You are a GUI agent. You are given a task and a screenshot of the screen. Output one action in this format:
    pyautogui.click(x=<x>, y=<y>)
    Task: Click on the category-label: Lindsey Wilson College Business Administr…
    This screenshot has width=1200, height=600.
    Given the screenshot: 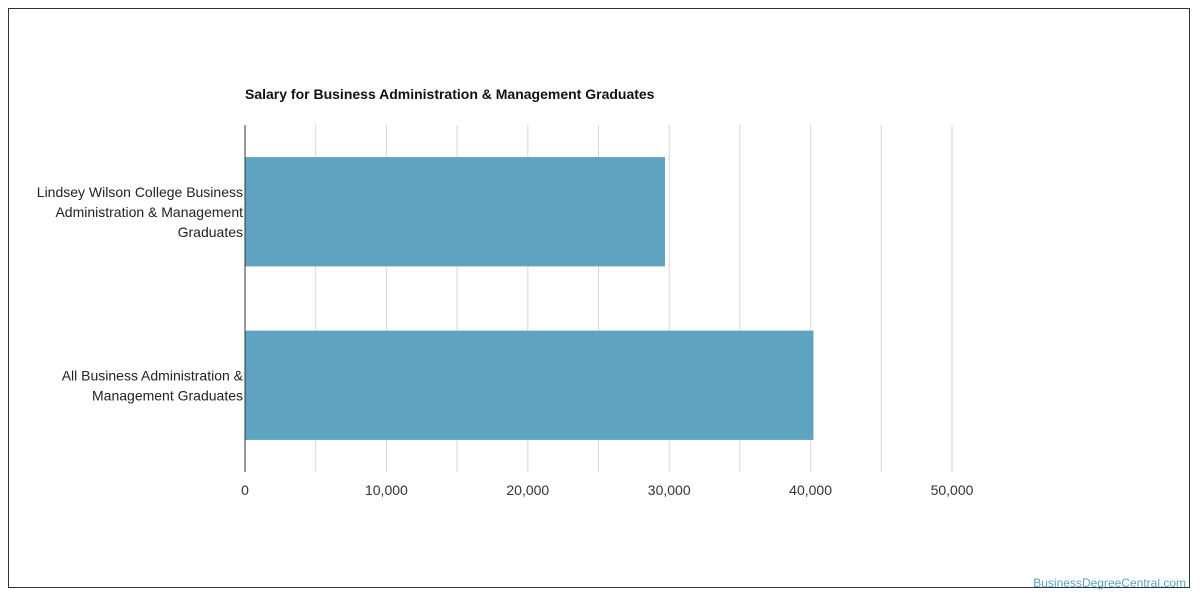 What is the action you would take?
    pyautogui.click(x=140, y=212)
    